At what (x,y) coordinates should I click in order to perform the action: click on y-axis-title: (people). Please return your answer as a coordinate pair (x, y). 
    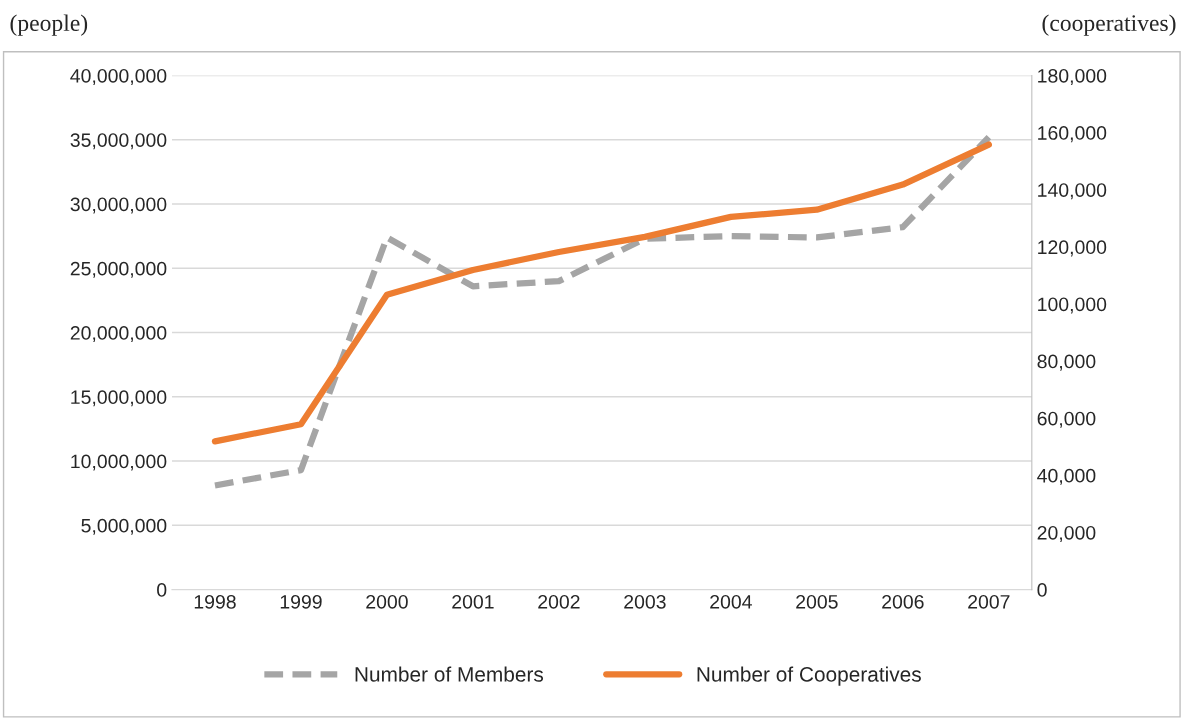
    Looking at the image, I should click on (49, 25).